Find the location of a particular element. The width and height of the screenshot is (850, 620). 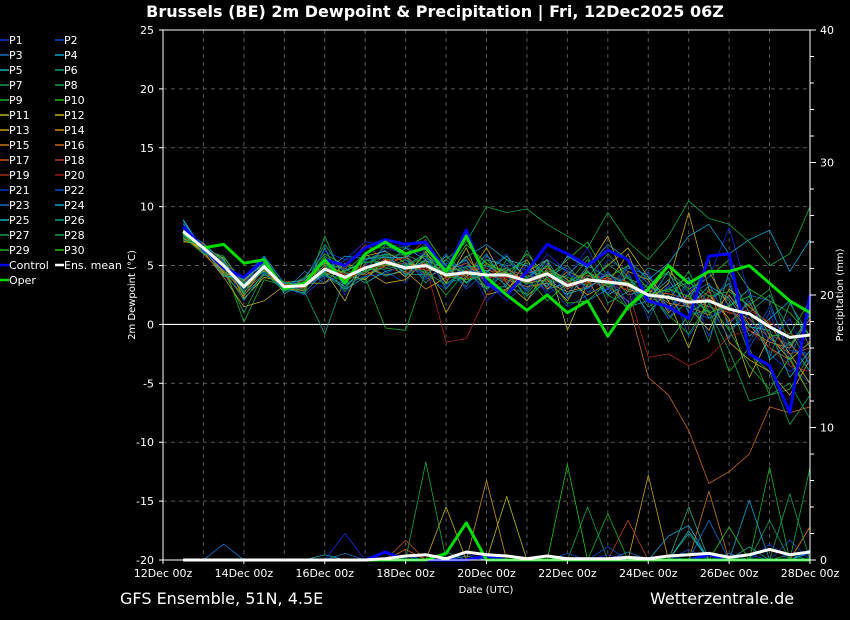

y-tick-label: -10 is located at coordinates (145, 442).